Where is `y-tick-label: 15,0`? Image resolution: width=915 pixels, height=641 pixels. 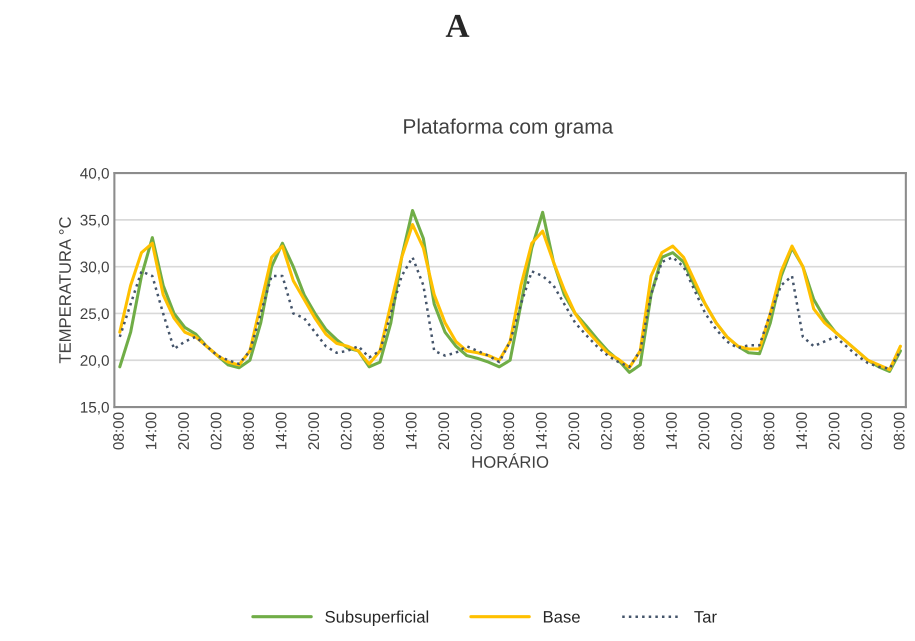
y-tick-label: 15,0 is located at coordinates (94, 408).